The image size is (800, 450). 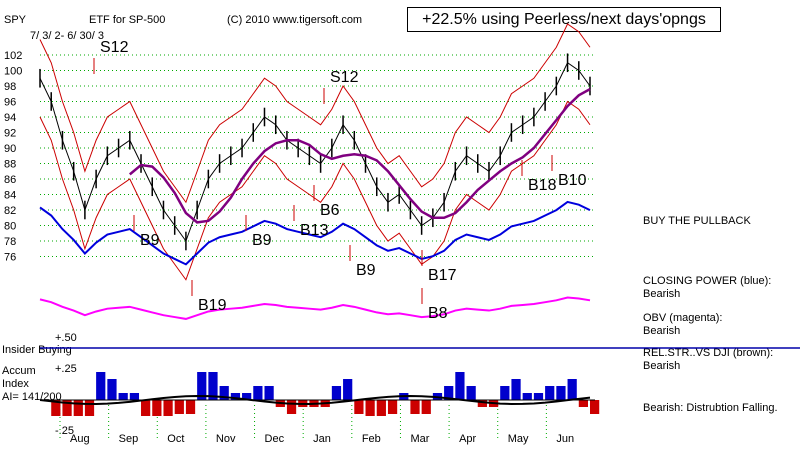 What do you see at coordinates (322, 439) in the screenshot?
I see `month-label: Jan` at bounding box center [322, 439].